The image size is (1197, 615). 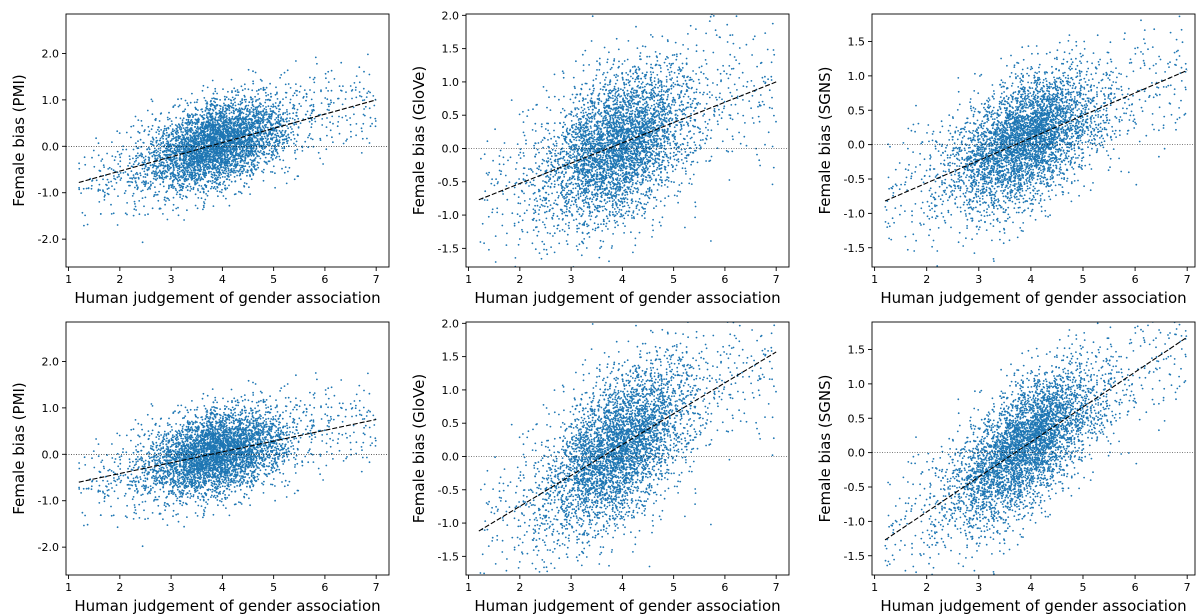 What do you see at coordinates (628, 140) in the screenshot?
I see `scatter-points` at bounding box center [628, 140].